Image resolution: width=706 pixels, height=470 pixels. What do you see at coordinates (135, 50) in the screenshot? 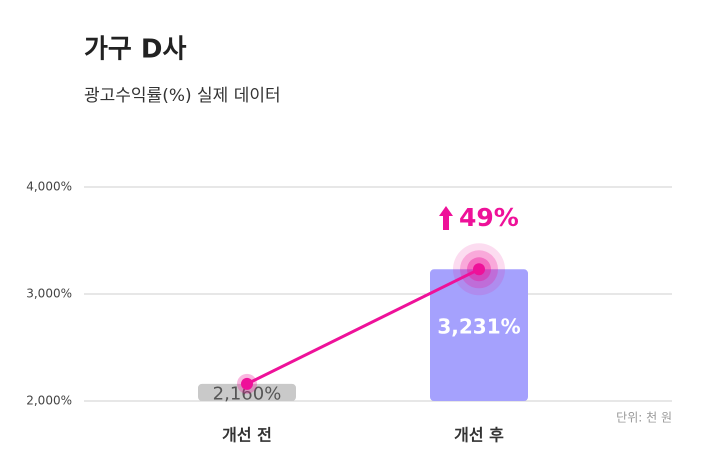
I see `chart-title: 가구 D사` at bounding box center [135, 50].